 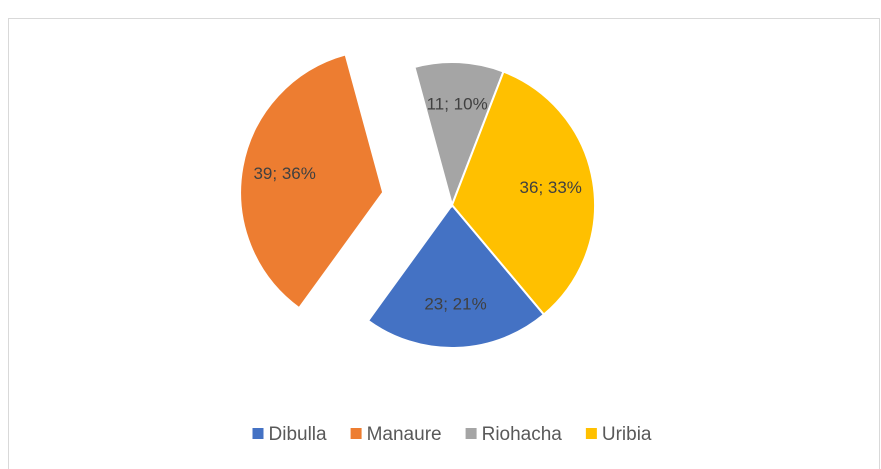 I want to click on legend-label: Manaure, so click(x=404, y=434).